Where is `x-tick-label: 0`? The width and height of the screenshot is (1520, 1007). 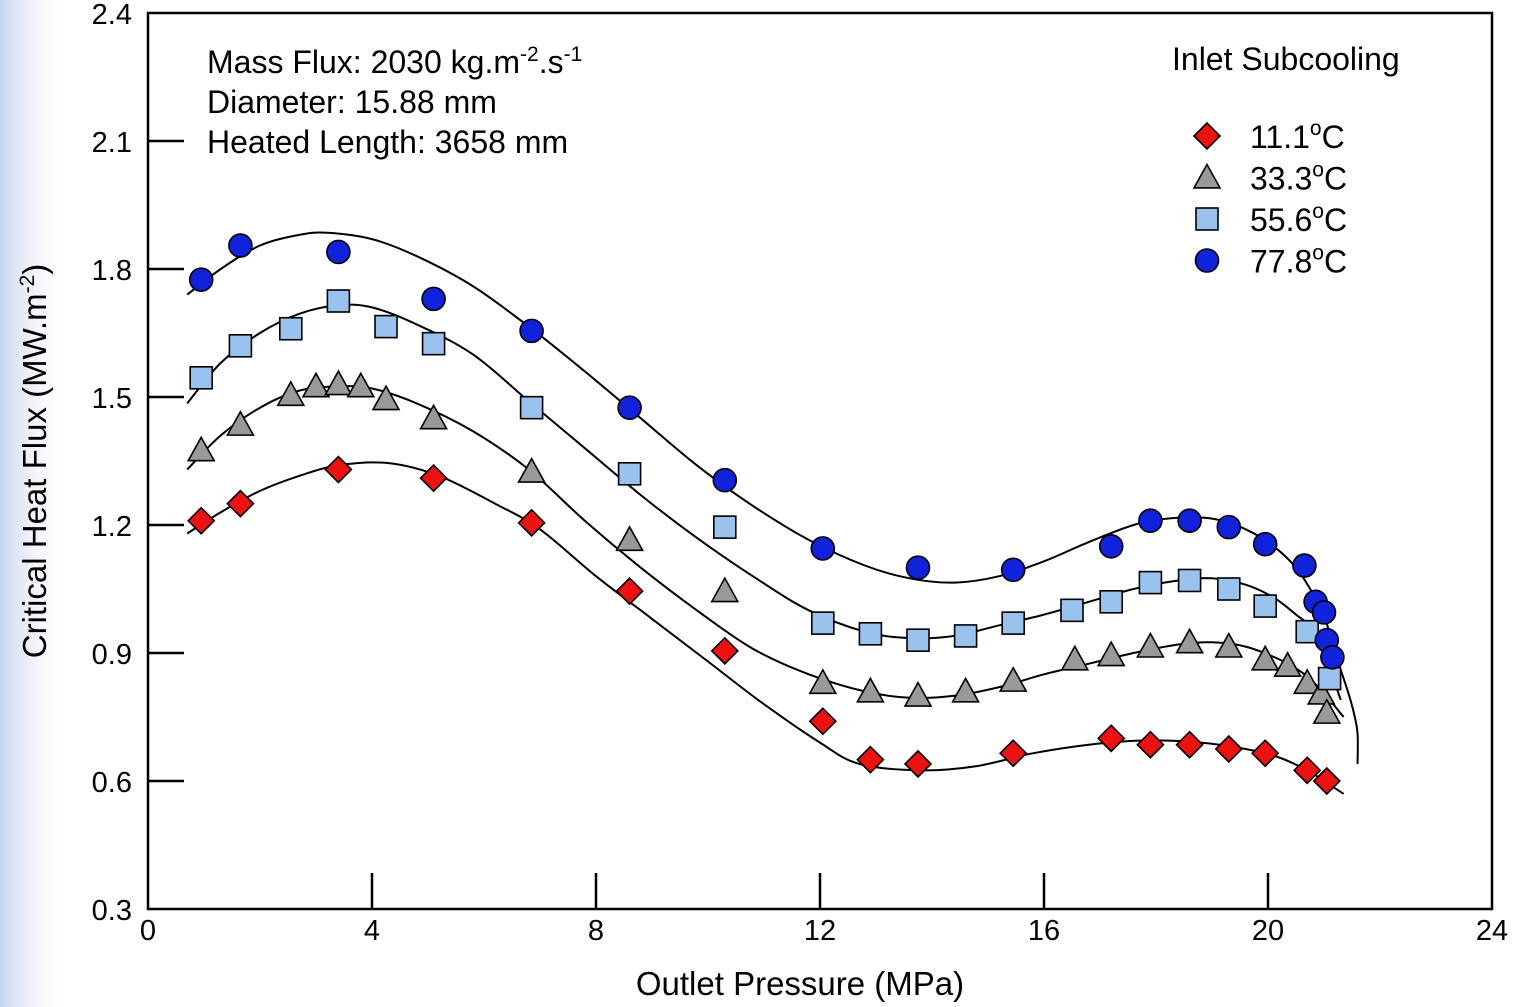 x-tick-label: 0 is located at coordinates (148, 931).